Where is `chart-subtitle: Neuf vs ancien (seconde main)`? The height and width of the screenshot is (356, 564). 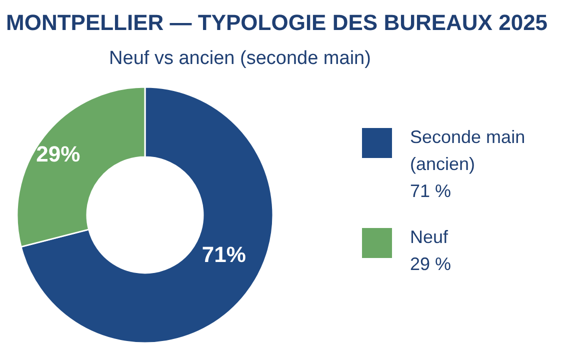 chart-subtitle: Neuf vs ancien (seconde main) is located at coordinates (240, 58).